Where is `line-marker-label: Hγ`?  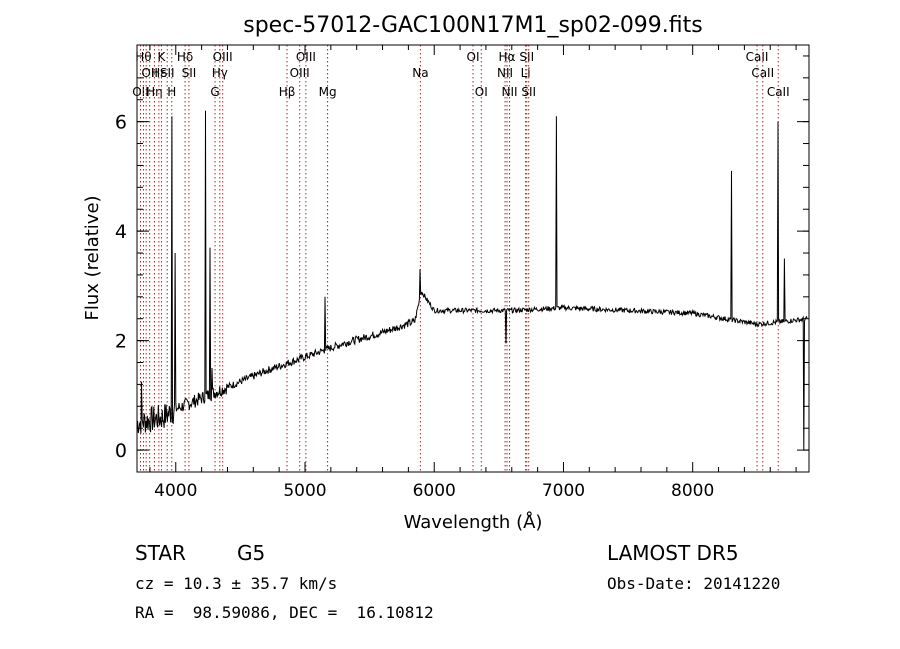 line-marker-label: Hγ is located at coordinates (220, 73).